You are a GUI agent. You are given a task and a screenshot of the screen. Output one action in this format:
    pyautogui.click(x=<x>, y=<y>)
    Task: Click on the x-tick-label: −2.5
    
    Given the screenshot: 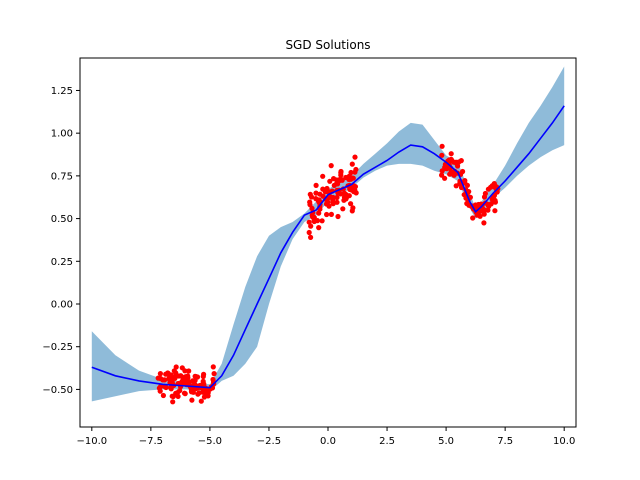 What is the action you would take?
    pyautogui.click(x=269, y=441)
    